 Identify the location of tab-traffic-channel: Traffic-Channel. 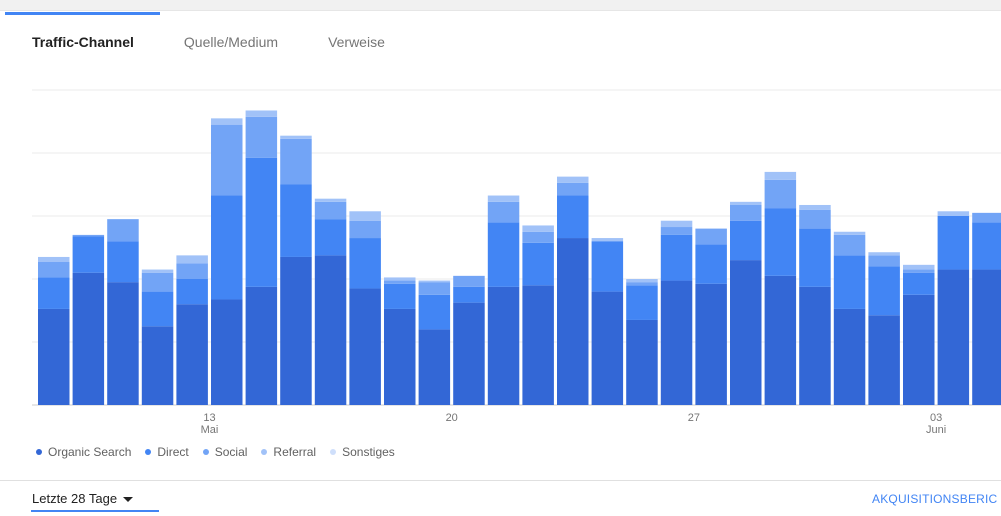
(83, 42).